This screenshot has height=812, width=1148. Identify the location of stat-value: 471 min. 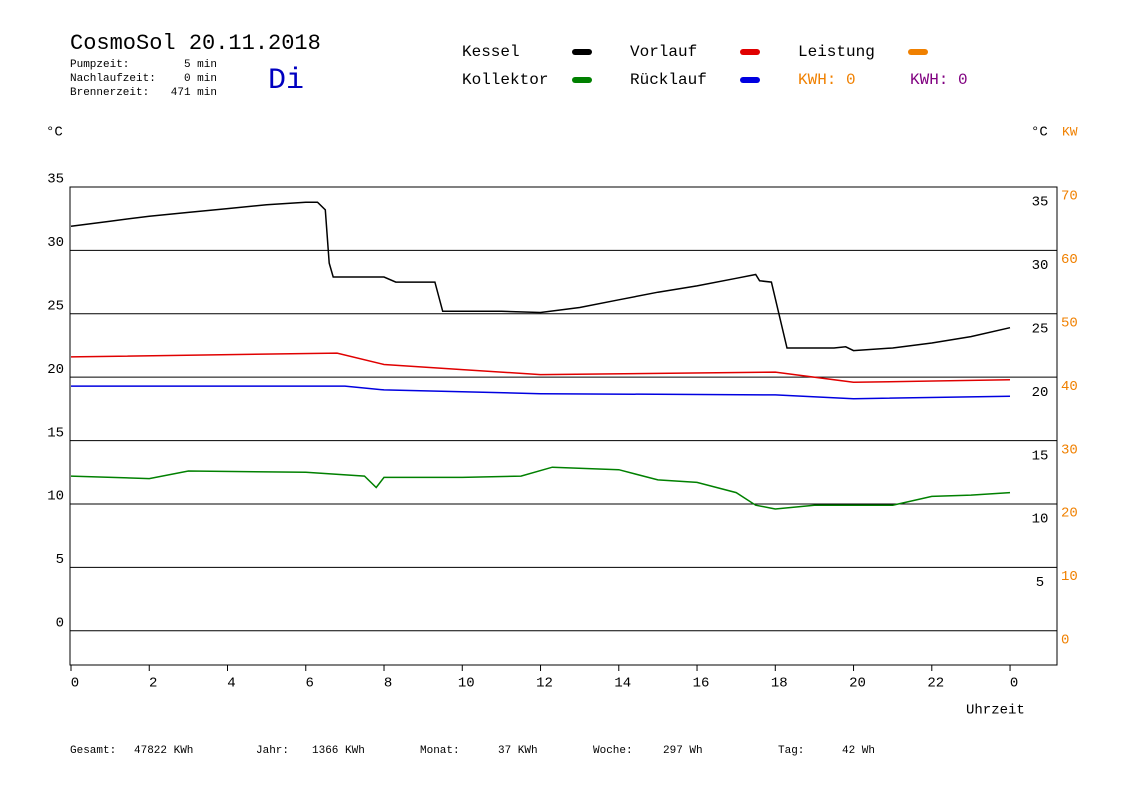
(194, 93).